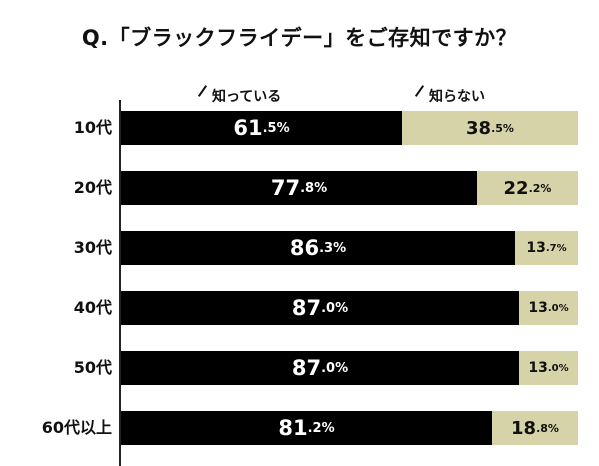  I want to click on bar-segment-dont-know: 38.5%, so click(490, 128).